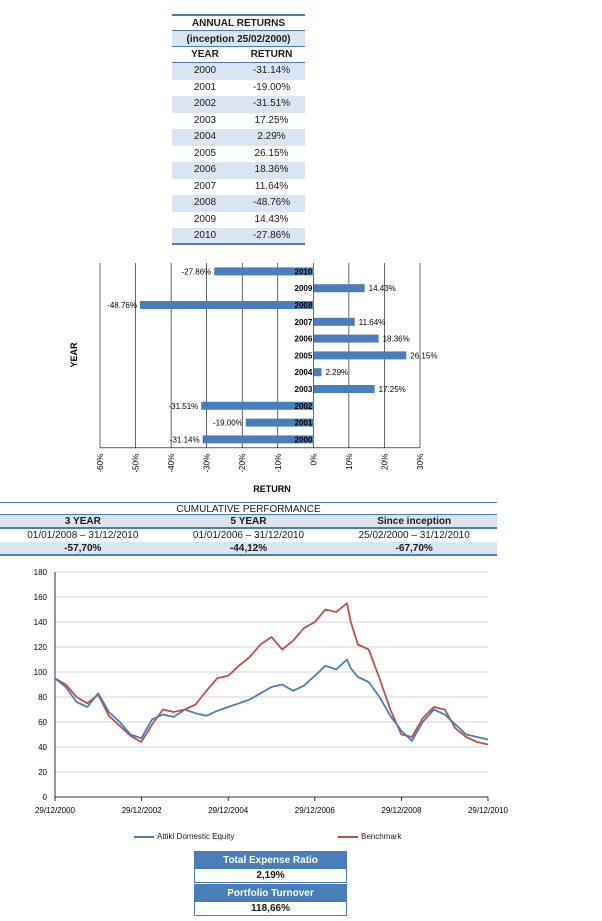 The height and width of the screenshot is (921, 602). Describe the element at coordinates (304, 271) in the screenshot. I see `y-category-label: 2010` at that location.